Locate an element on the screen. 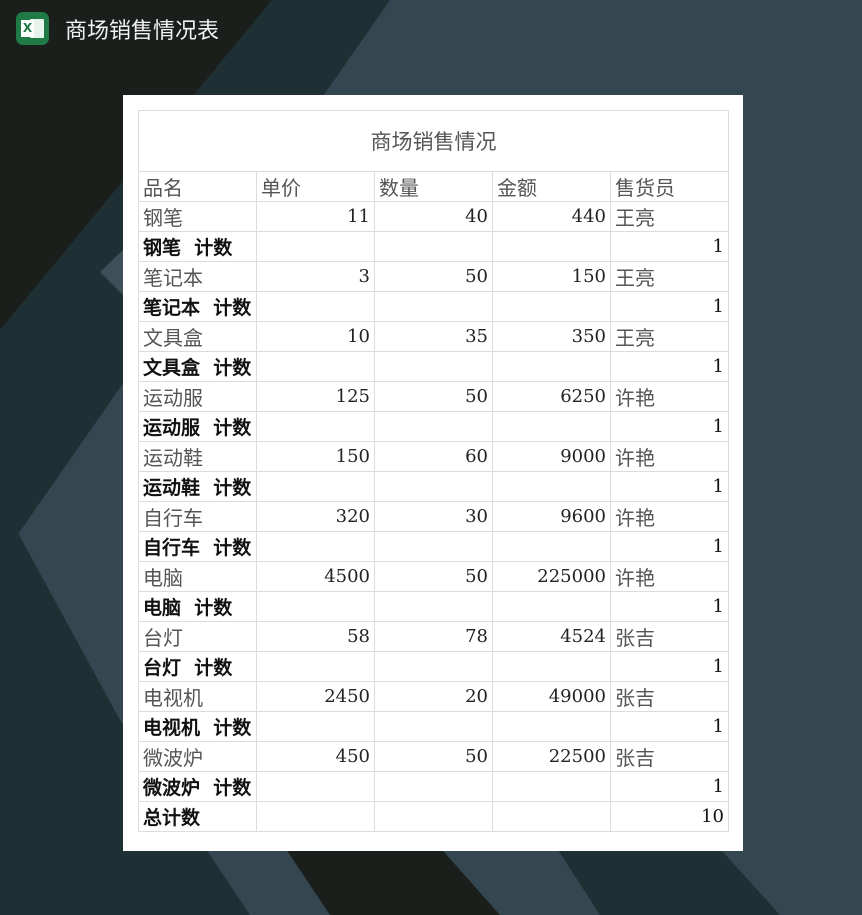  table-cell: 125 is located at coordinates (315, 396).